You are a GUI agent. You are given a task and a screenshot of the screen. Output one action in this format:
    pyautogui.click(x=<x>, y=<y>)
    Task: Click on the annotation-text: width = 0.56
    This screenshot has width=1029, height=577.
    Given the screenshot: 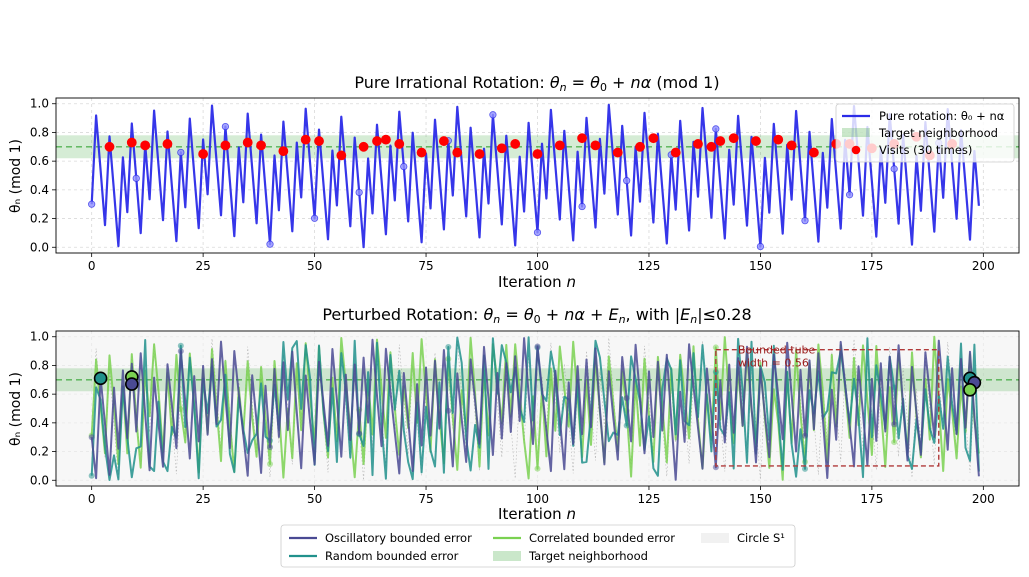 What is the action you would take?
    pyautogui.click(x=773, y=363)
    